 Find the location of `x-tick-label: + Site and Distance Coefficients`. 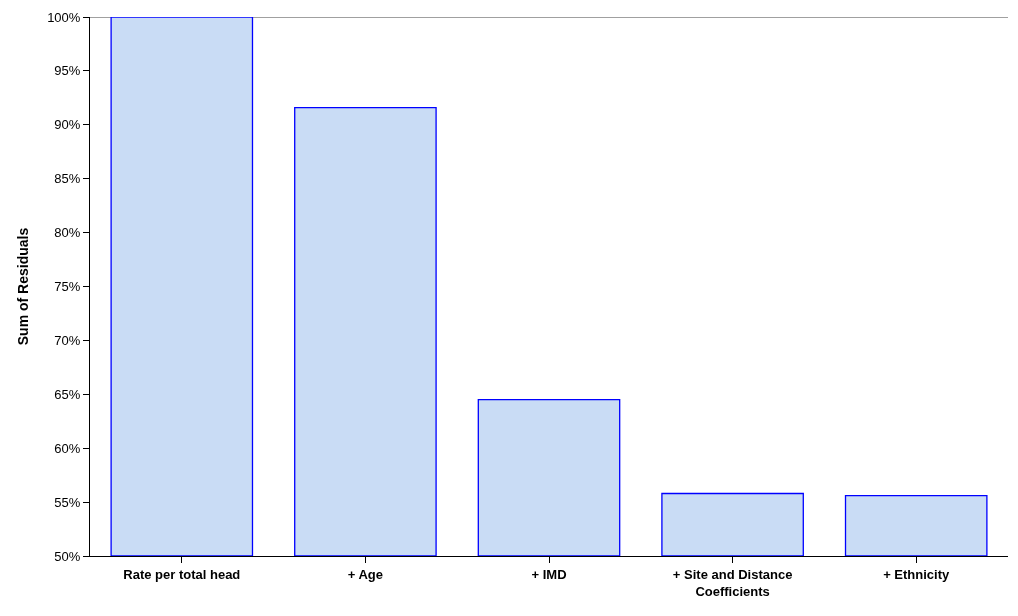

x-tick-label: + Site and Distance Coefficients is located at coordinates (732, 582).